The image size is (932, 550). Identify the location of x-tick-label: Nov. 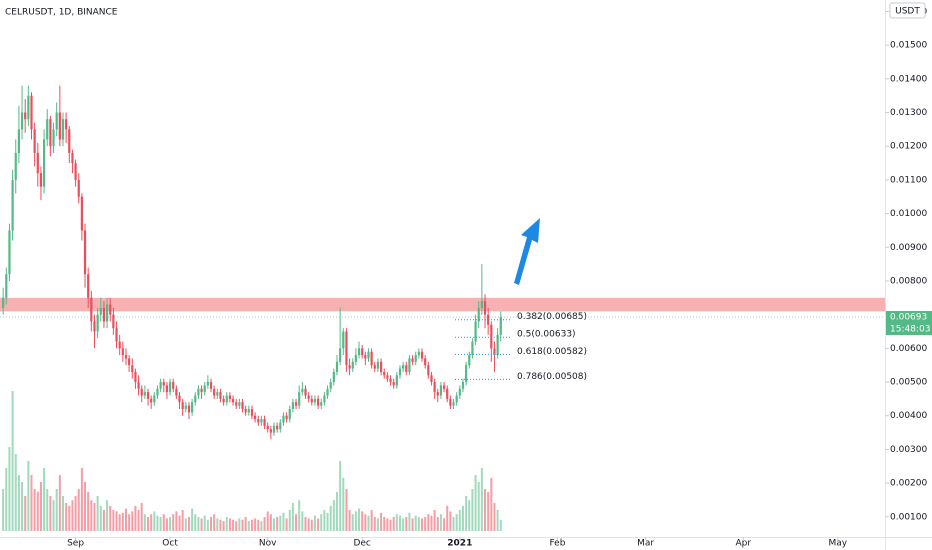
(268, 544).